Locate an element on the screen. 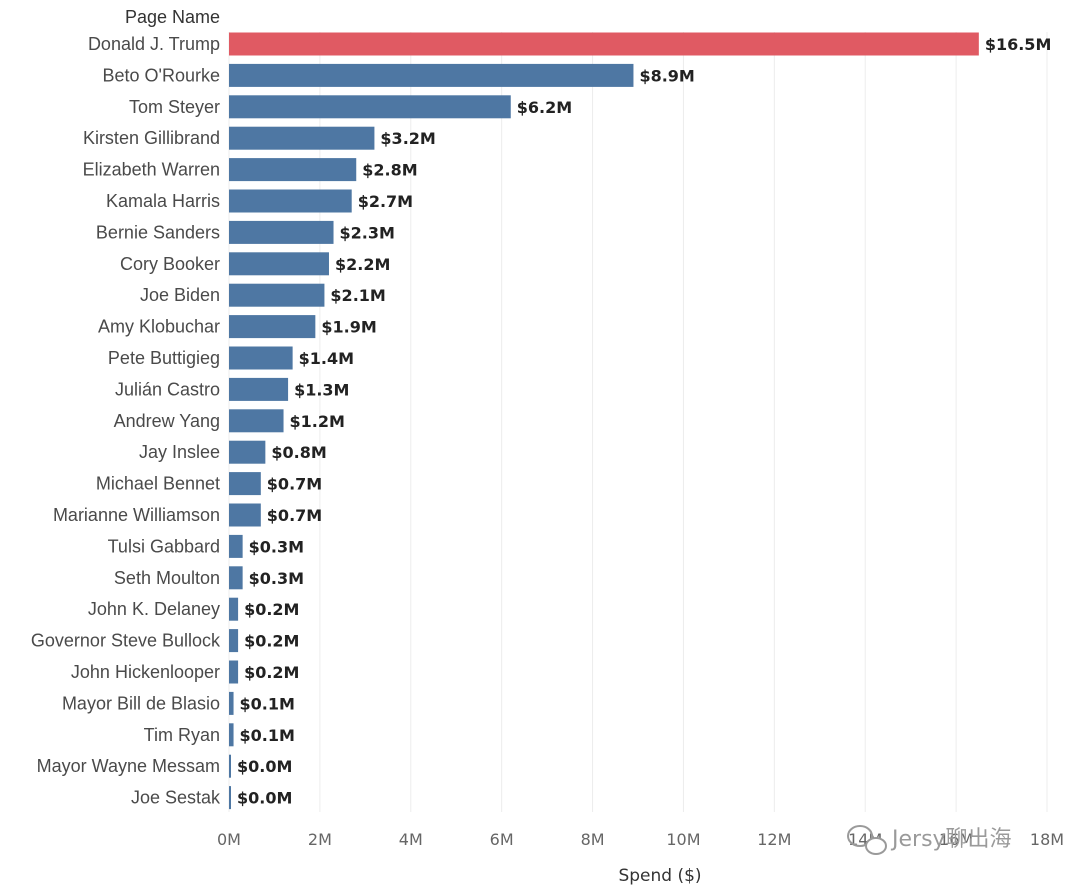  x-tick-label-3: 6M is located at coordinates (502, 839).